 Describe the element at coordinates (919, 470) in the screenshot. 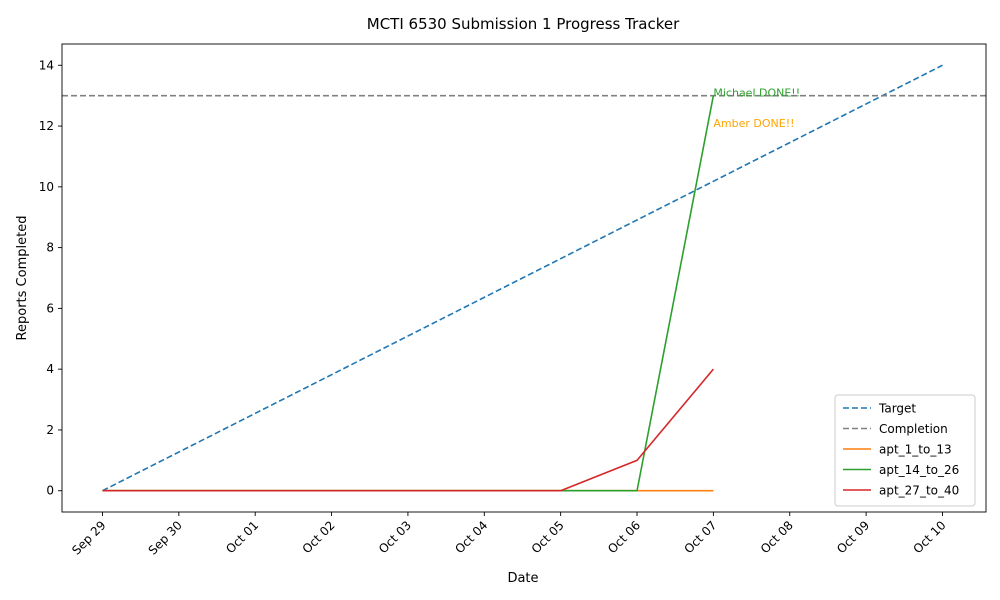

I see `legend-label-apt-14-to-26: apt_14_to_26` at that location.